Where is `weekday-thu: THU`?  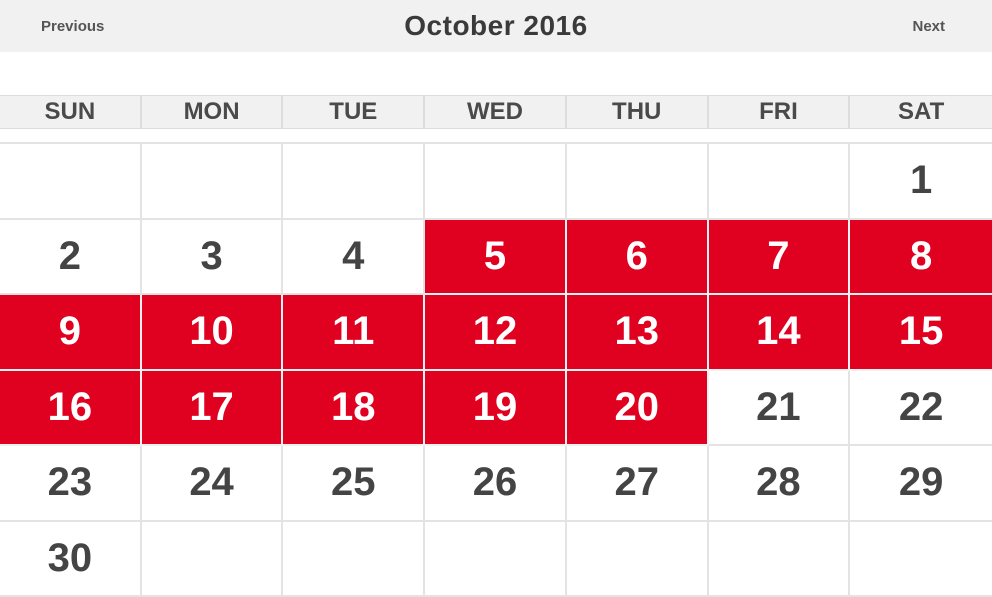
weekday-thu: THU is located at coordinates (638, 112).